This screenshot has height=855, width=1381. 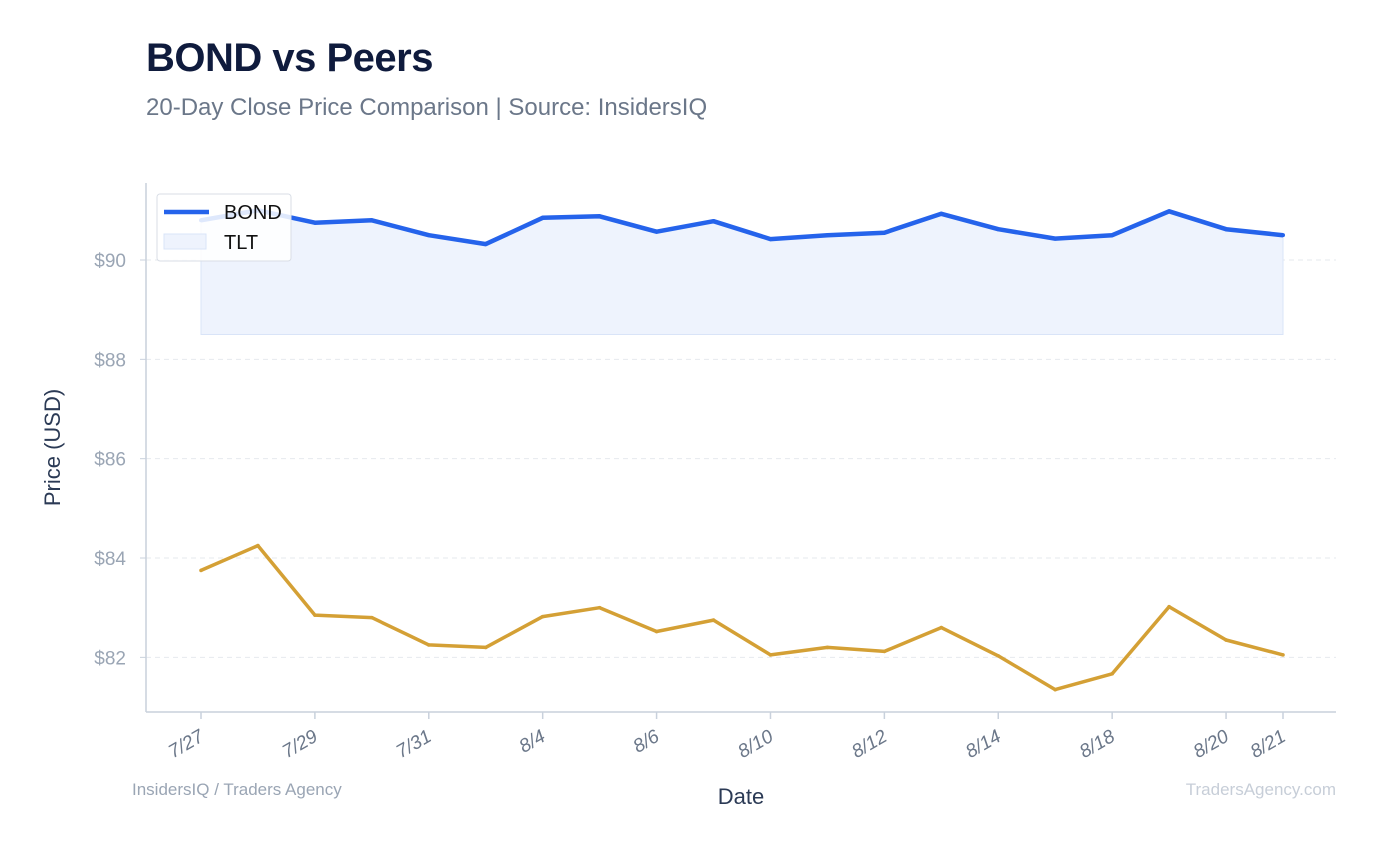 I want to click on x-tick-label: 8/14, so click(x=983, y=744).